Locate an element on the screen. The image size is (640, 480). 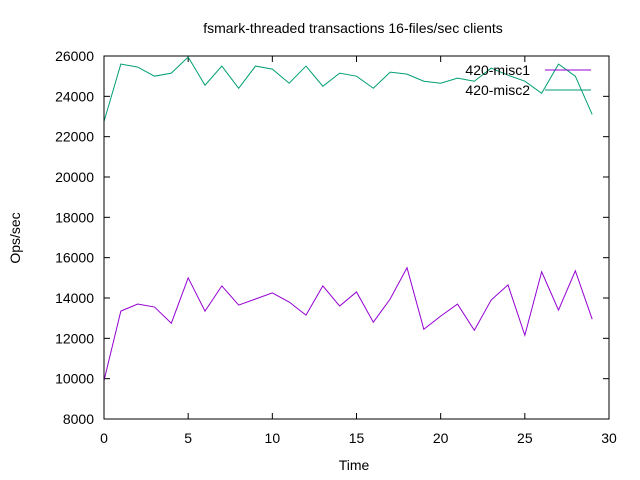
x-tick-label: 0 is located at coordinates (104, 438).